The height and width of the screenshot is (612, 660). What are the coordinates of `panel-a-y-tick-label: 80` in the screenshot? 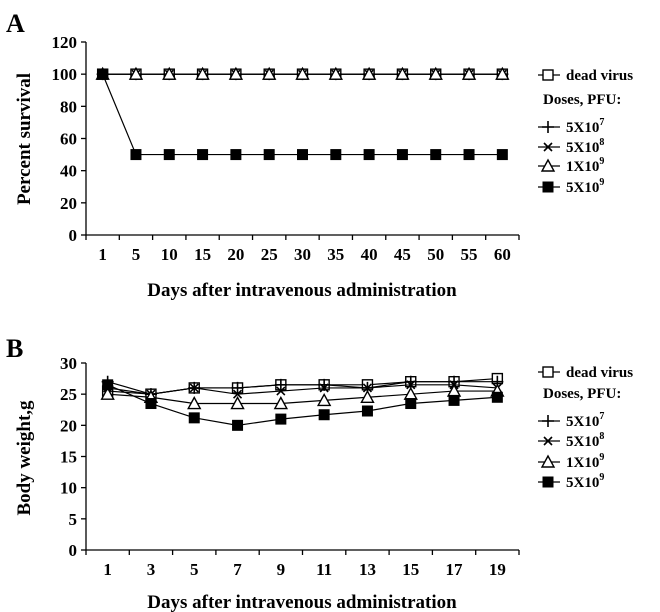 It's located at (68, 106).